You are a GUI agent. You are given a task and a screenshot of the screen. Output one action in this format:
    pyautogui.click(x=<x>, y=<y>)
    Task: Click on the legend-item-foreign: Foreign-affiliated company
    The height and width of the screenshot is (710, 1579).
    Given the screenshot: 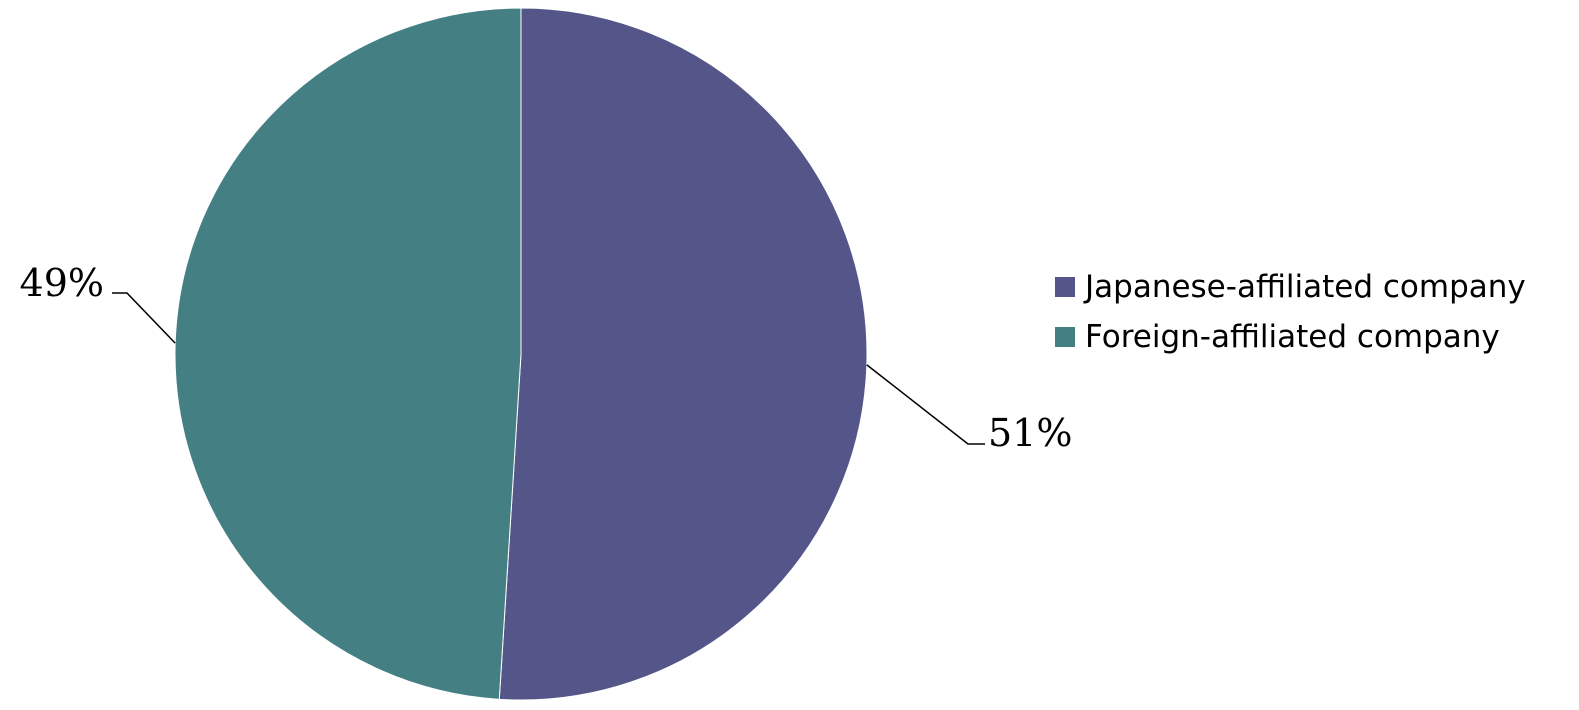 What is the action you would take?
    pyautogui.click(x=1312, y=337)
    